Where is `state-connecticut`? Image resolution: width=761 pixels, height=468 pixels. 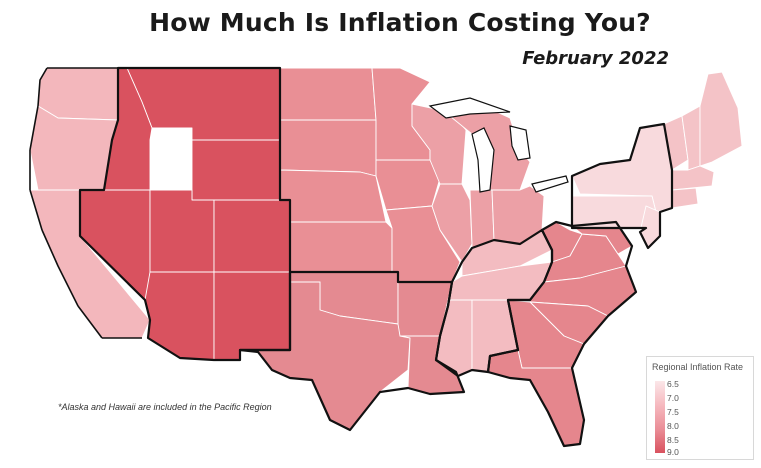
state-connecticut is located at coordinates (685, 198).